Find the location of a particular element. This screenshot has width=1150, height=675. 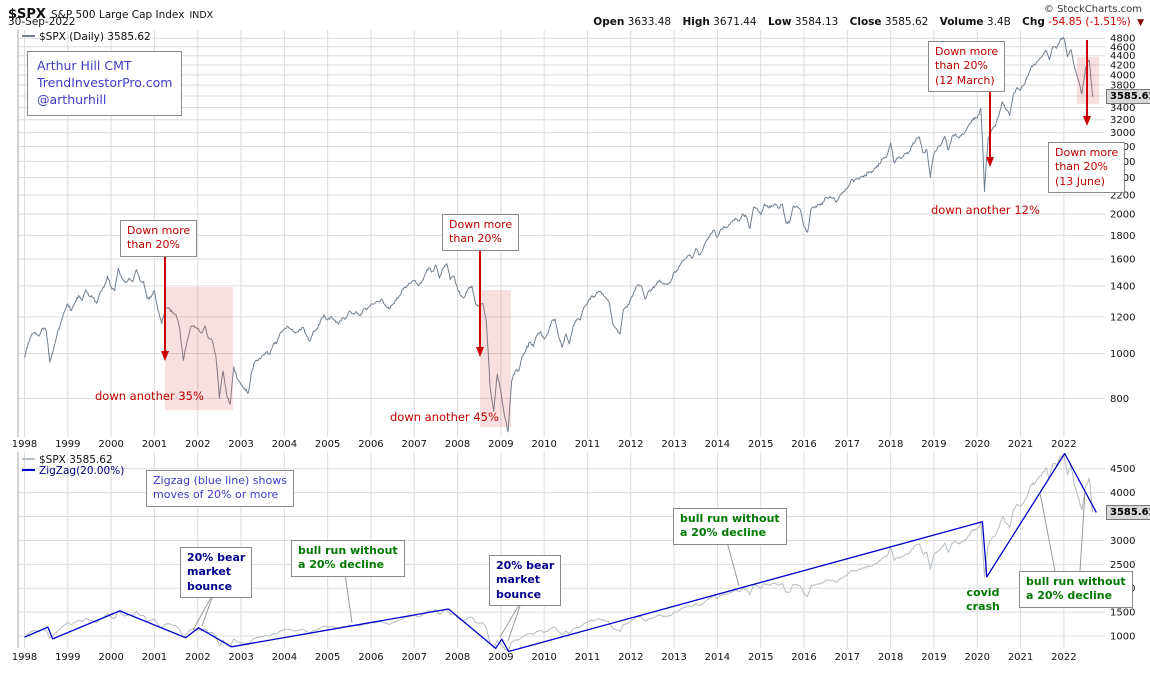

bear-bounce-2009-box: 20% bear market bounce is located at coordinates (525, 580).